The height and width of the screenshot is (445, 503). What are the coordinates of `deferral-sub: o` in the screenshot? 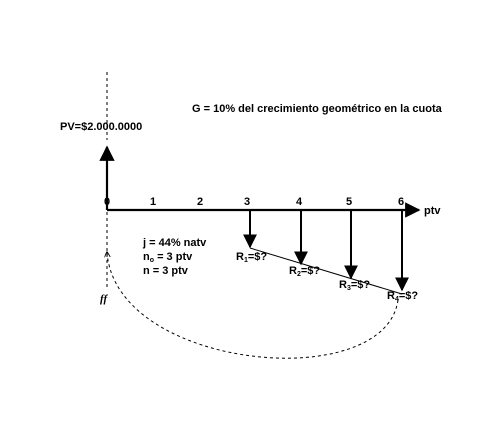 It's located at (152, 260).